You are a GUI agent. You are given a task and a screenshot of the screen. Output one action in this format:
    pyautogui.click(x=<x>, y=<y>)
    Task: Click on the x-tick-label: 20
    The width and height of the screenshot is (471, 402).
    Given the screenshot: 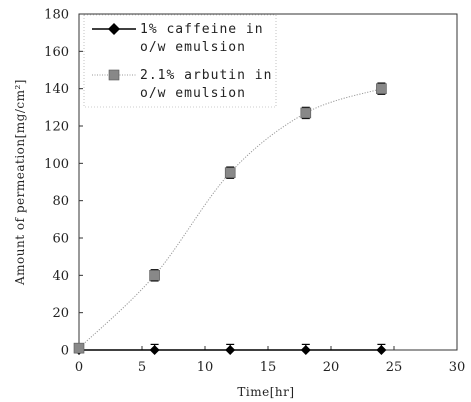 What is the action you would take?
    pyautogui.click(x=331, y=367)
    